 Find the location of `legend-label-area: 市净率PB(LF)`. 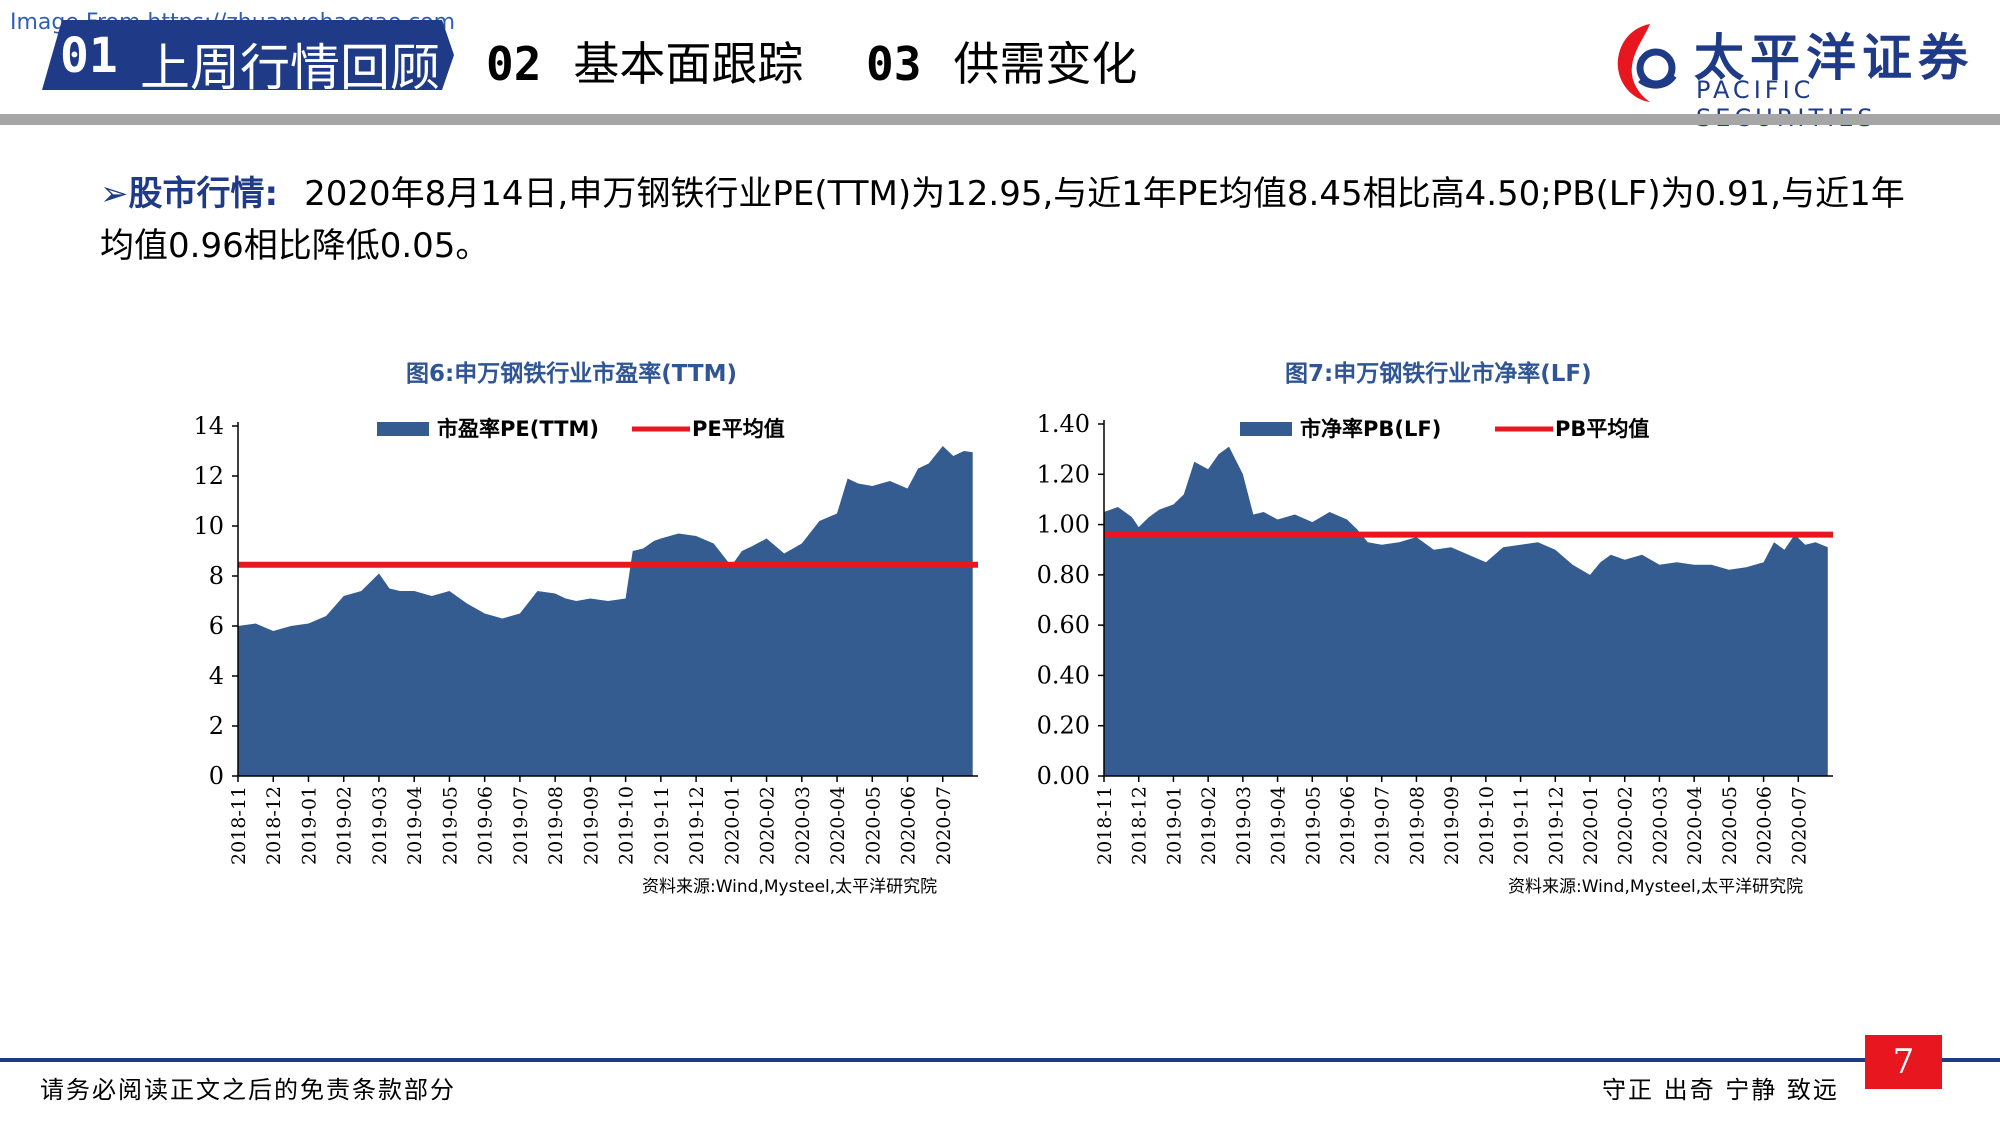

legend-label-area: 市净率PB(LF) is located at coordinates (1370, 429).